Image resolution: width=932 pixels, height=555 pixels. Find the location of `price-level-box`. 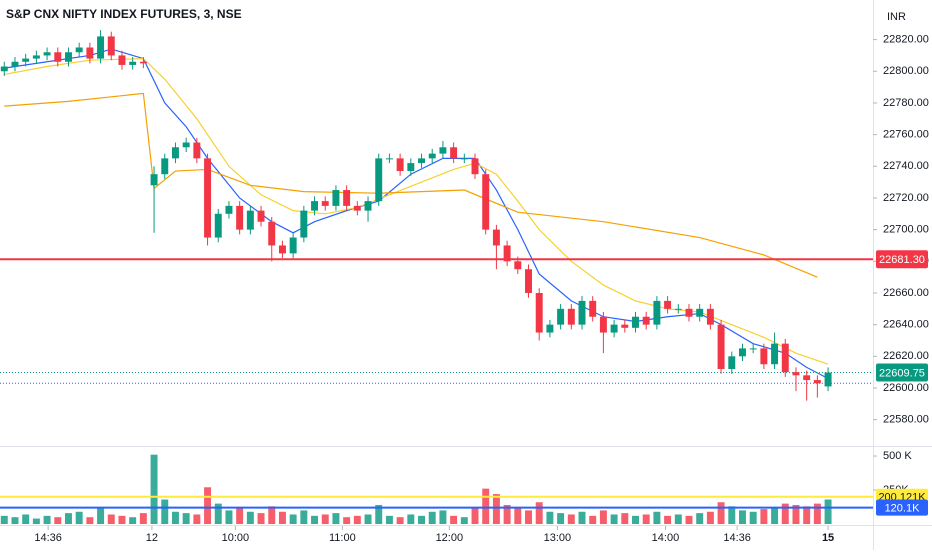

price-level-box is located at coordinates (902, 259).